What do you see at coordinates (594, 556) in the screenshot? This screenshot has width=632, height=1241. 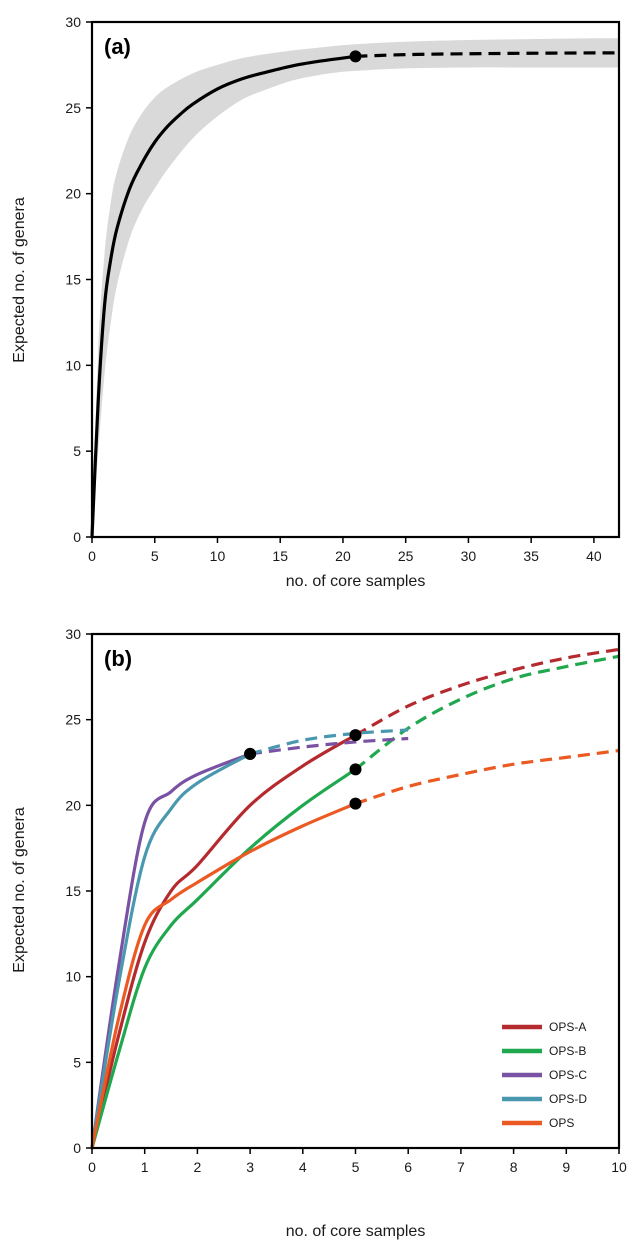 I see `x-tick-label: 40` at bounding box center [594, 556].